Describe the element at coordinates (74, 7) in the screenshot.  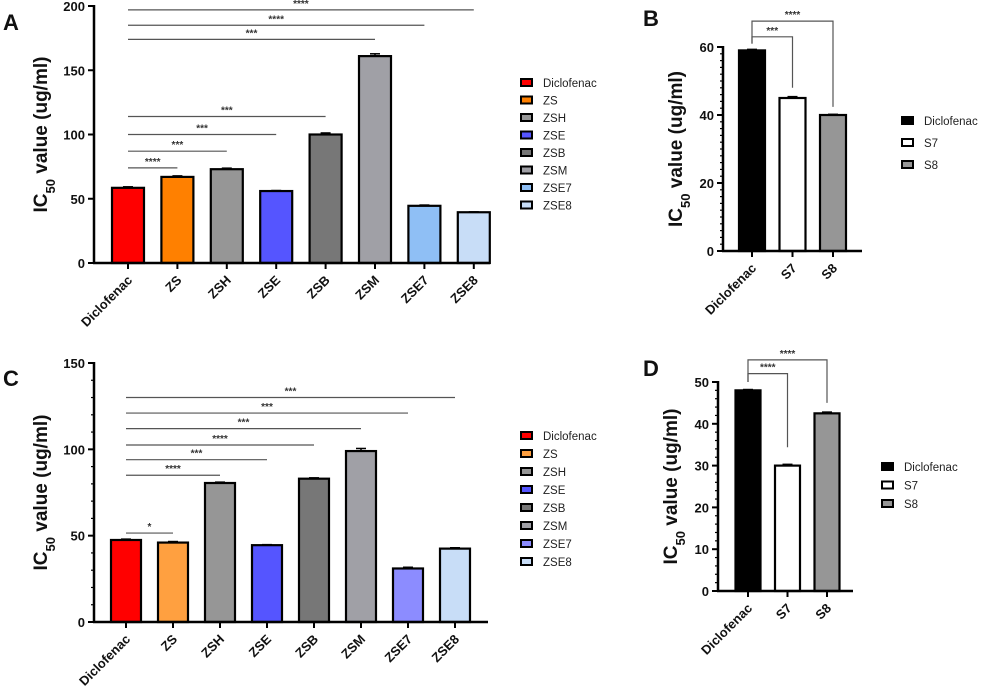
I see `y-tick-label: 200` at that location.